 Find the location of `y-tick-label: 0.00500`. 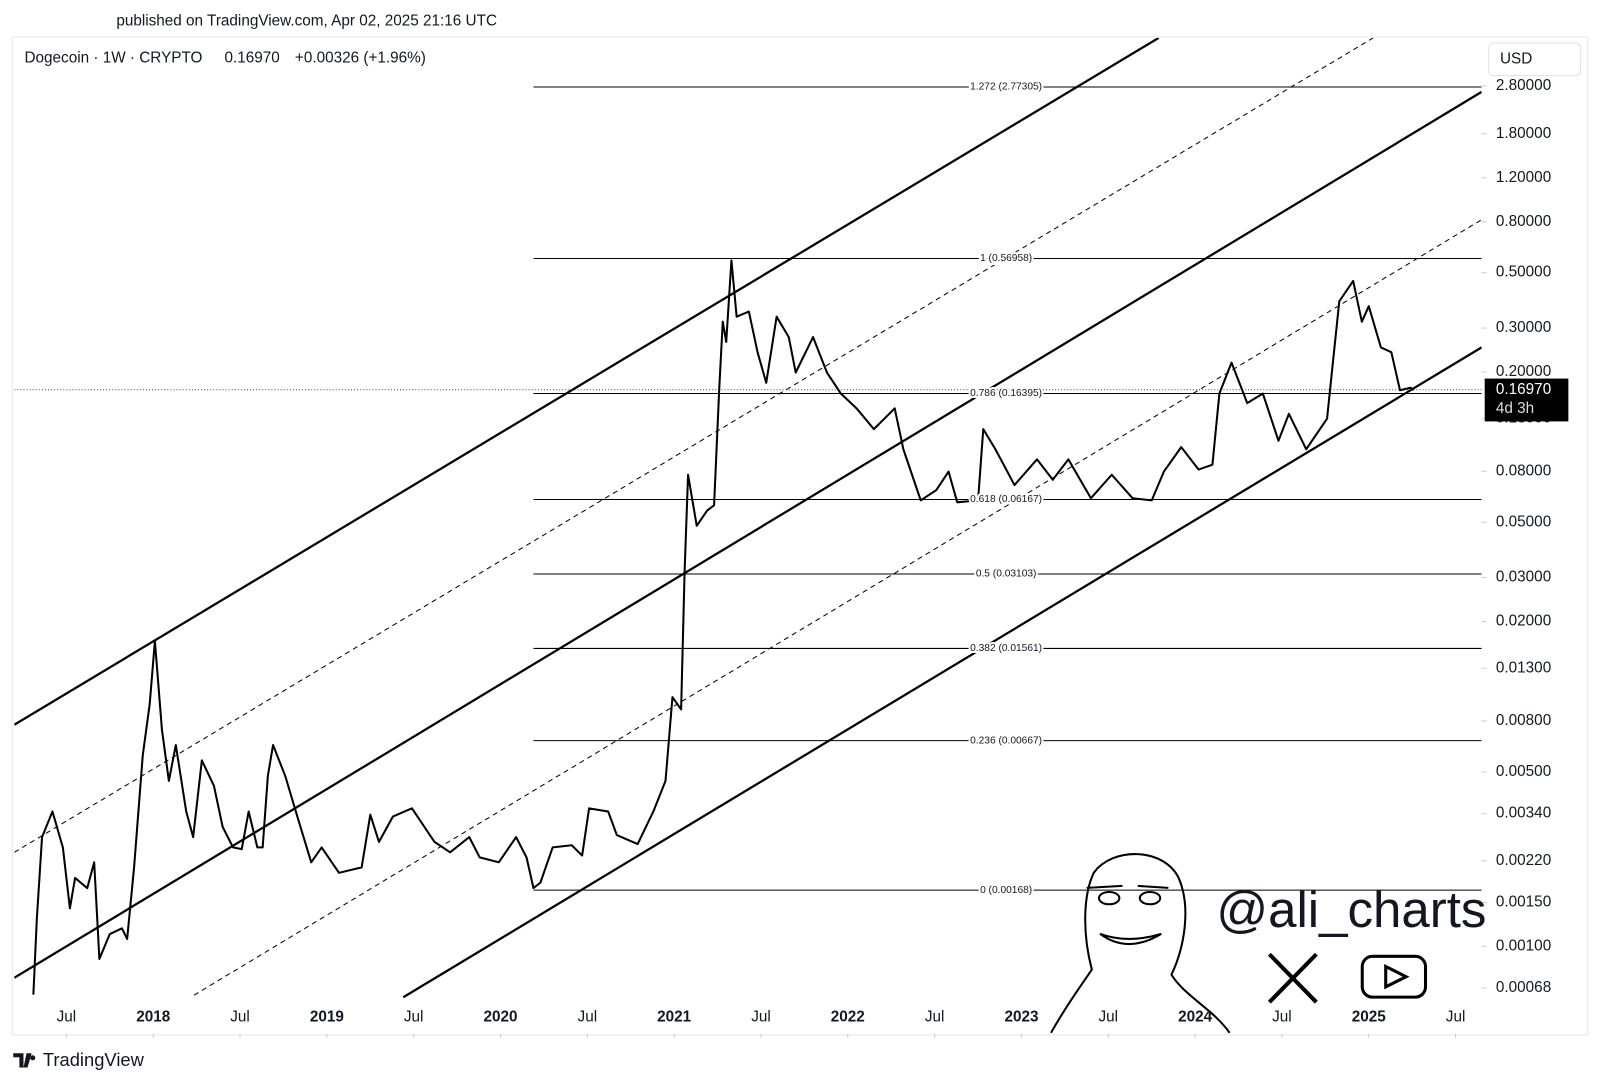

y-tick-label: 0.00500 is located at coordinates (1523, 771).